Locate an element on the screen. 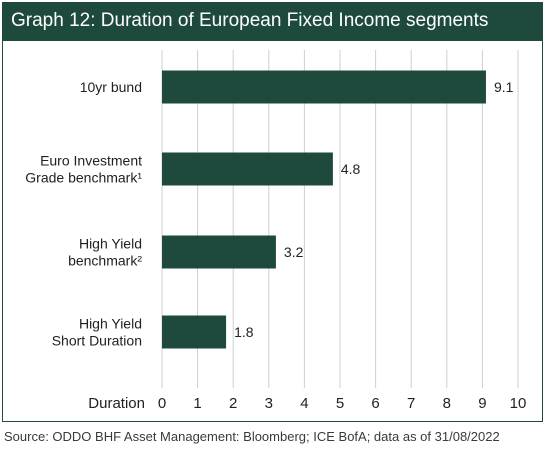 The image size is (547, 451). category-label: Euro Investment is located at coordinates (91, 161).